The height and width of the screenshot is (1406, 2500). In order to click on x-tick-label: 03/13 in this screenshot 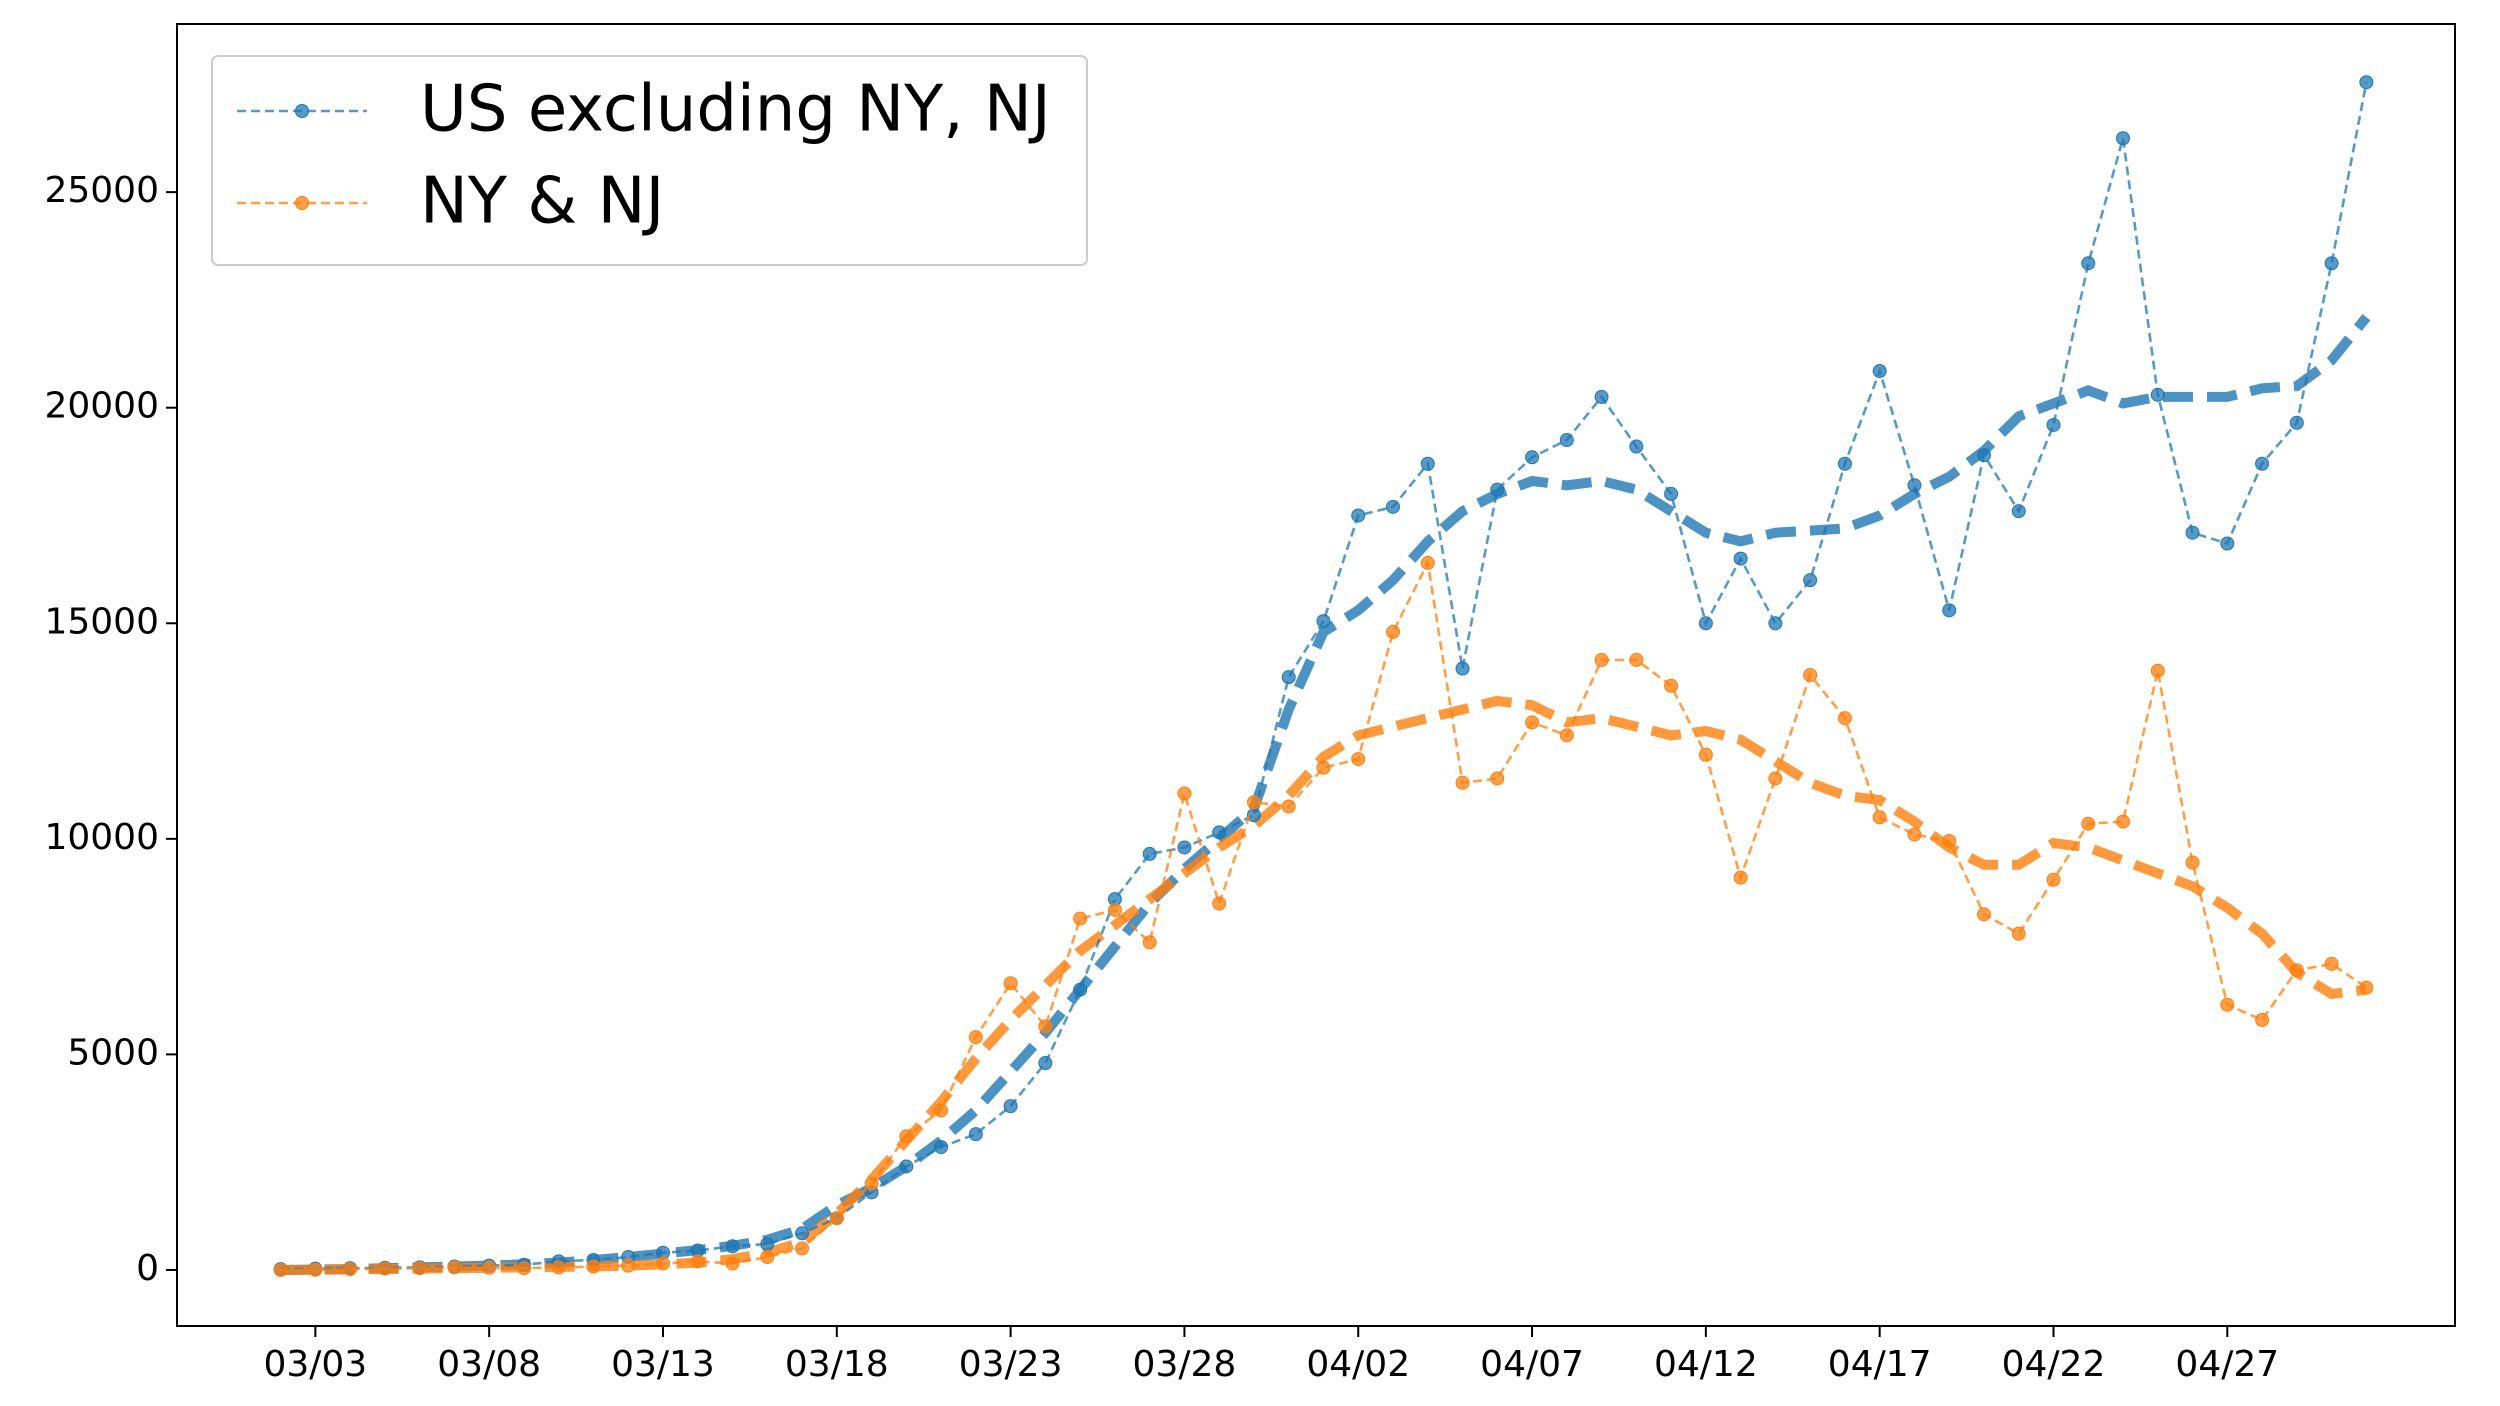, I will do `click(663, 1364)`.